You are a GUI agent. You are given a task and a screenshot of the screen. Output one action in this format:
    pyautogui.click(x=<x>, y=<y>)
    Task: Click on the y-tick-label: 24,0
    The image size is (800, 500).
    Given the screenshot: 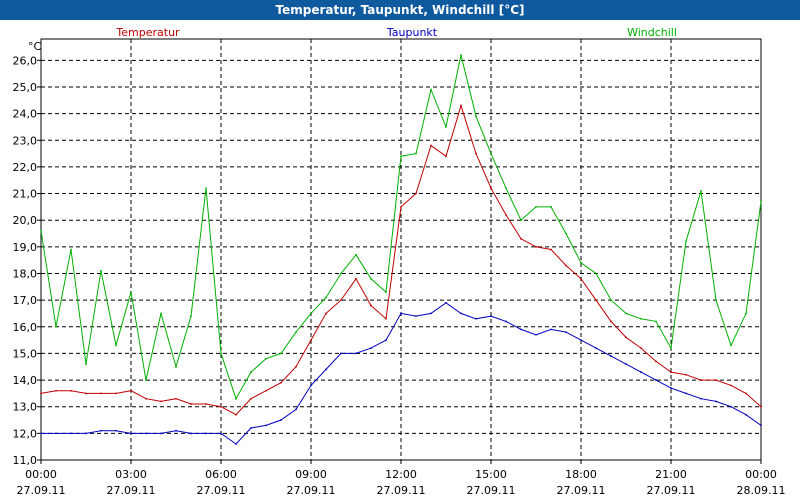 What is the action you would take?
    pyautogui.click(x=25, y=114)
    